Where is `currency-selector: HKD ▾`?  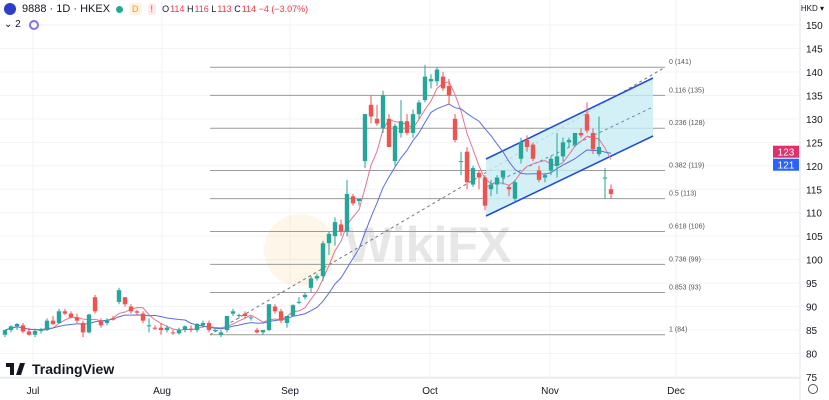 currency-selector: HKD ▾ is located at coordinates (812, 8).